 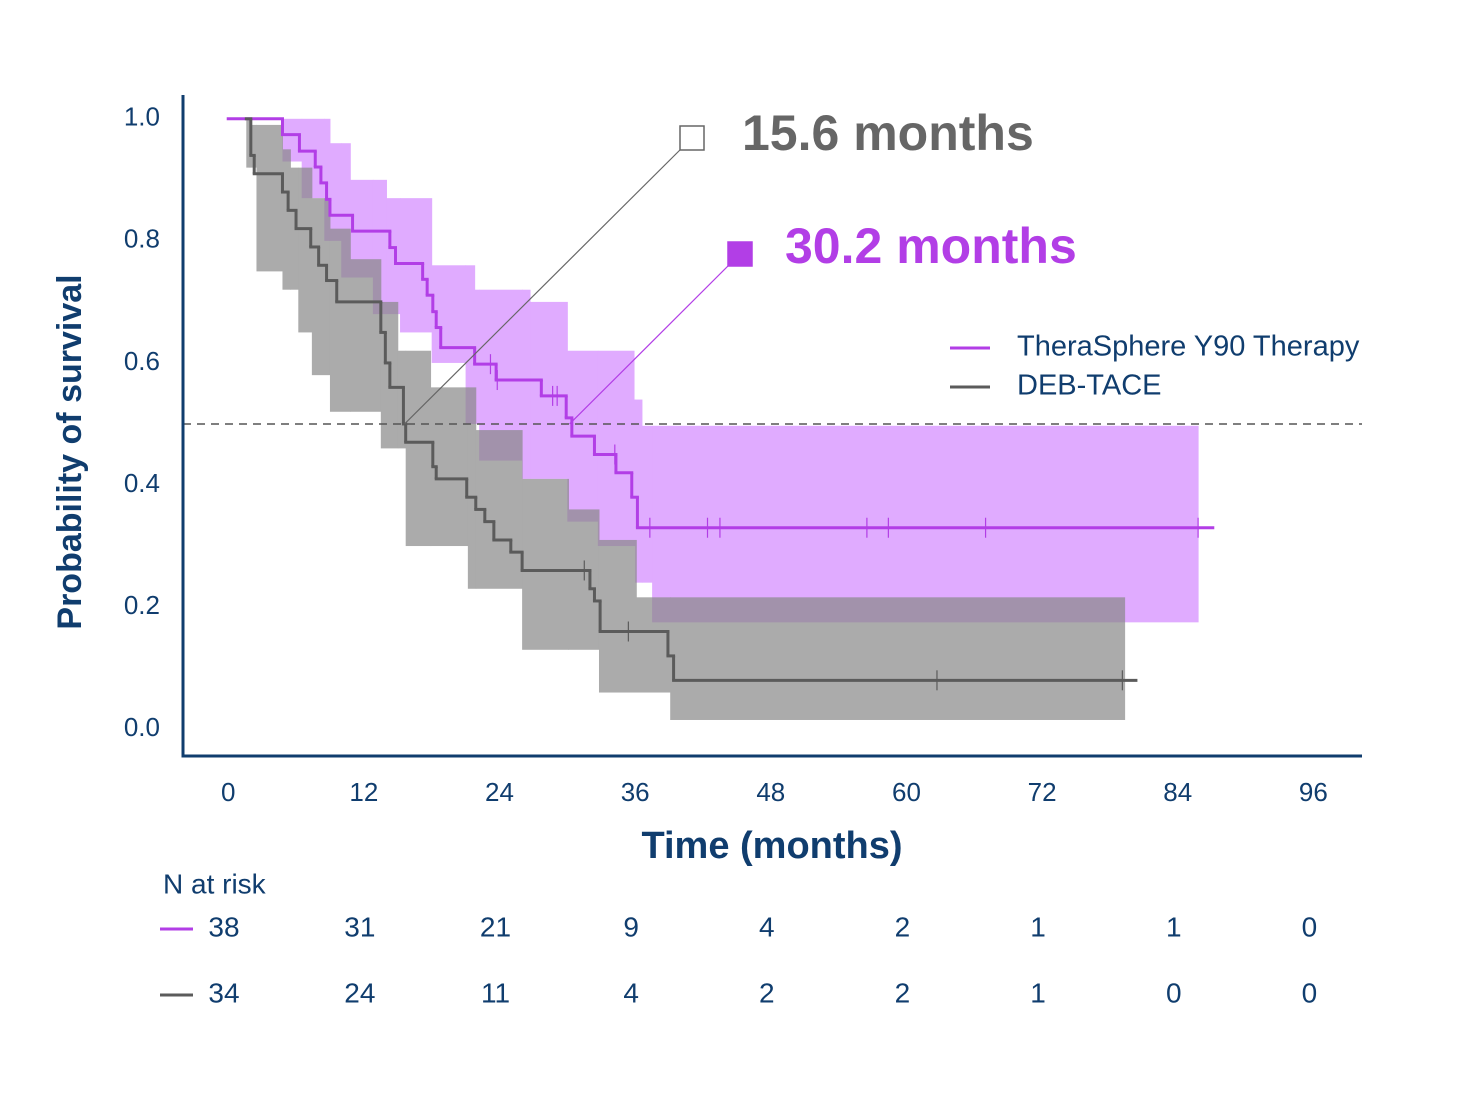 I want to click on y-tick-label: 0.0, so click(x=142, y=727).